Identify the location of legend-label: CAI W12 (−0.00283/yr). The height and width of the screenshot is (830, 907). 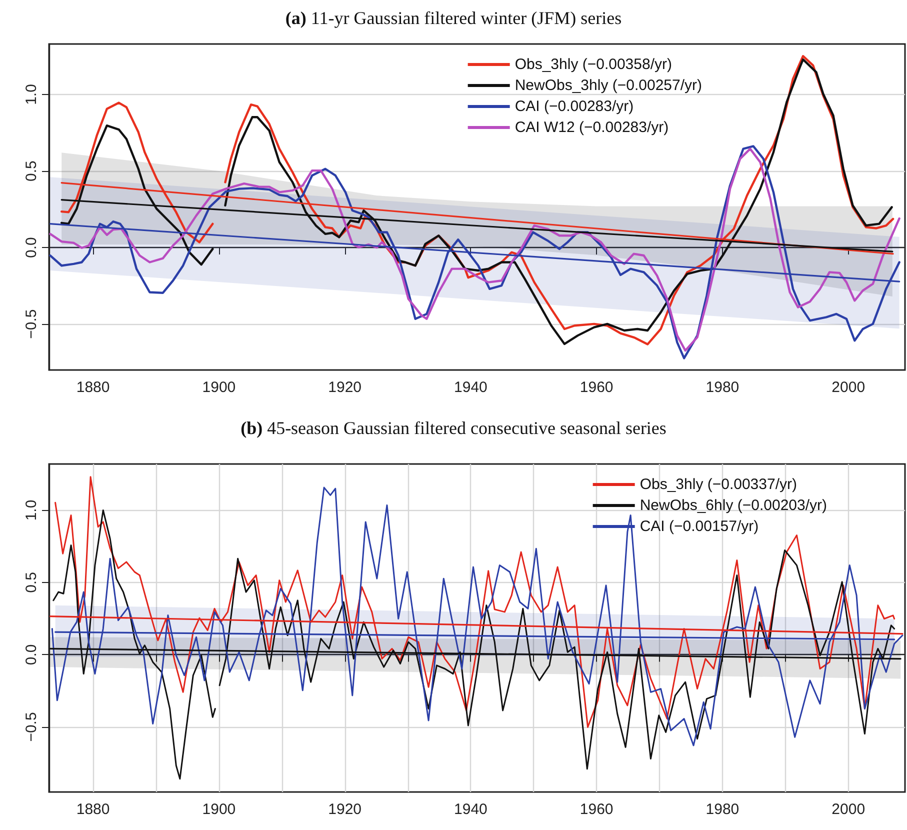
(591, 127).